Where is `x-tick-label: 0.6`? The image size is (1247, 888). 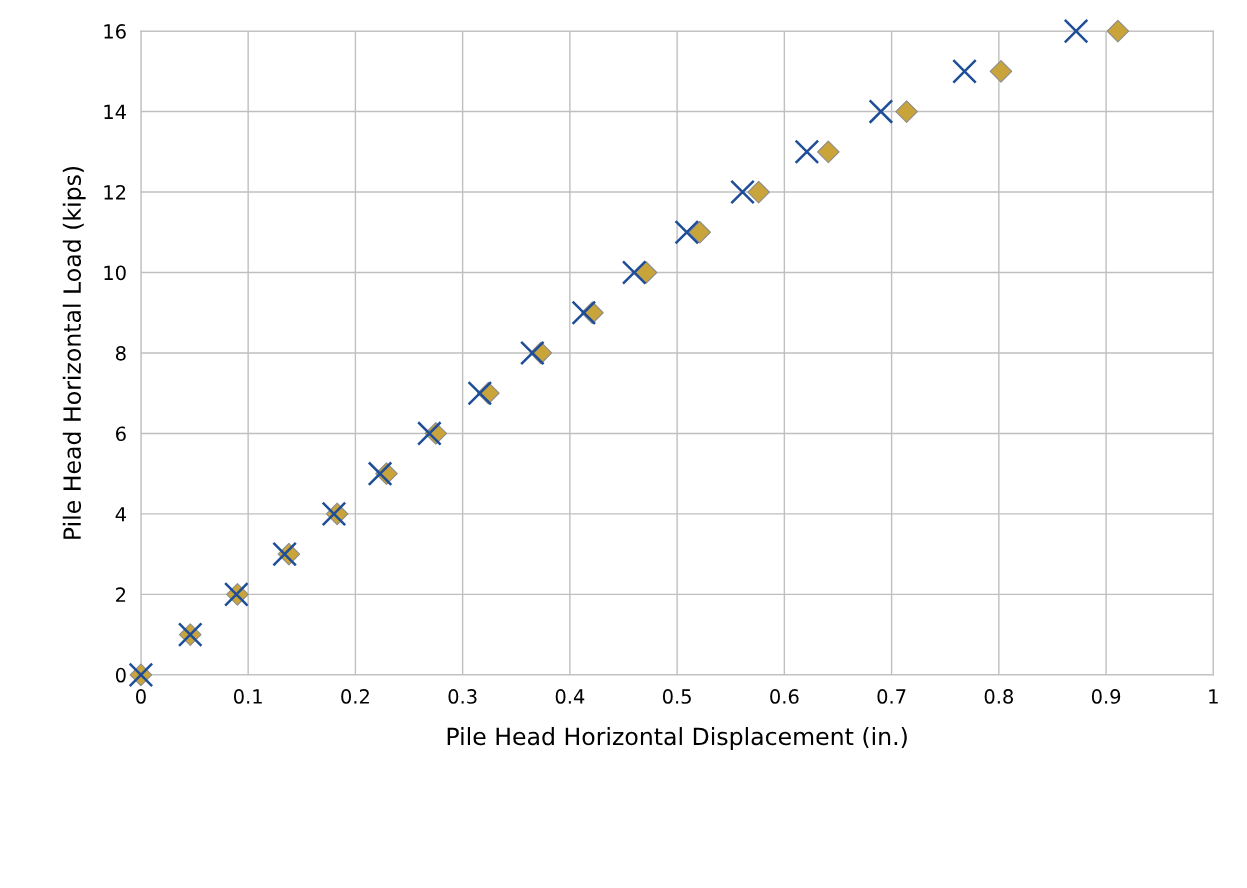
x-tick-label: 0.6 is located at coordinates (784, 696).